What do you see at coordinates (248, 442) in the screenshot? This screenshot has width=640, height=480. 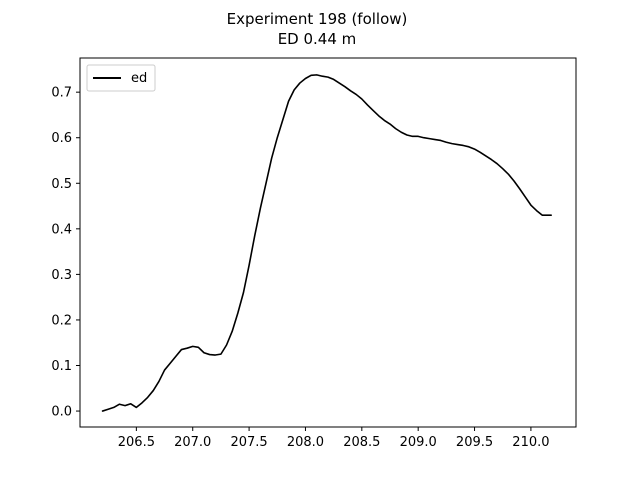 I see `x-tick-label: 207.5` at bounding box center [248, 442].